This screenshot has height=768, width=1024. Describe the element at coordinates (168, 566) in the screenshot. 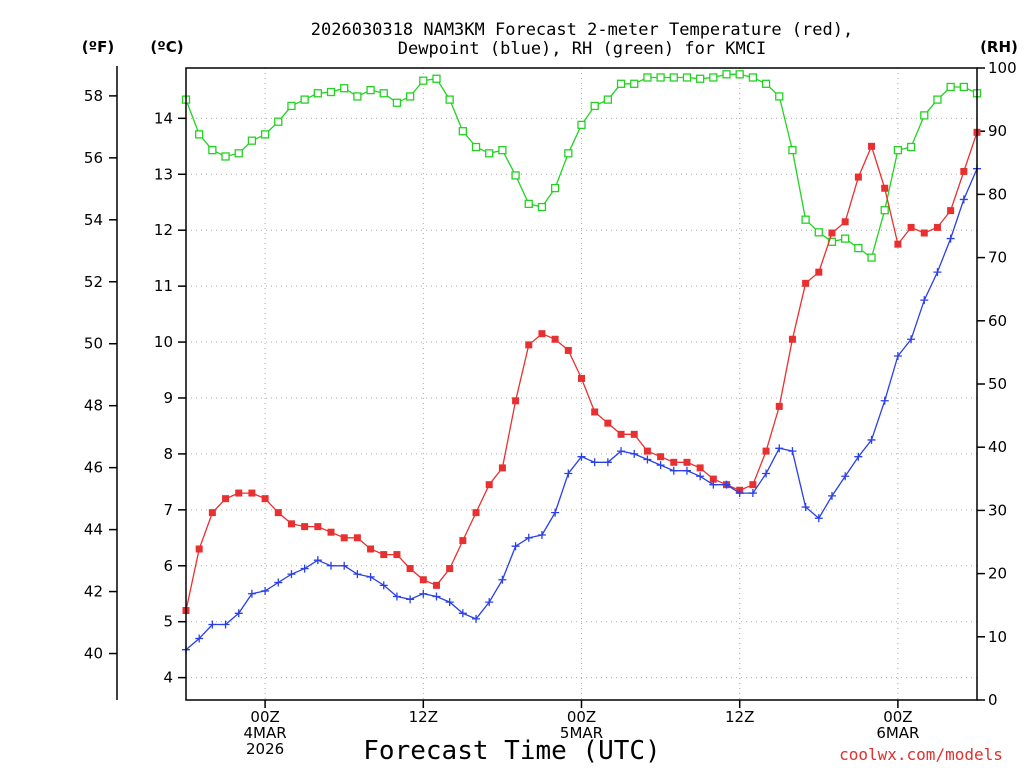

I see `celsius-tick-label: 6` at that location.